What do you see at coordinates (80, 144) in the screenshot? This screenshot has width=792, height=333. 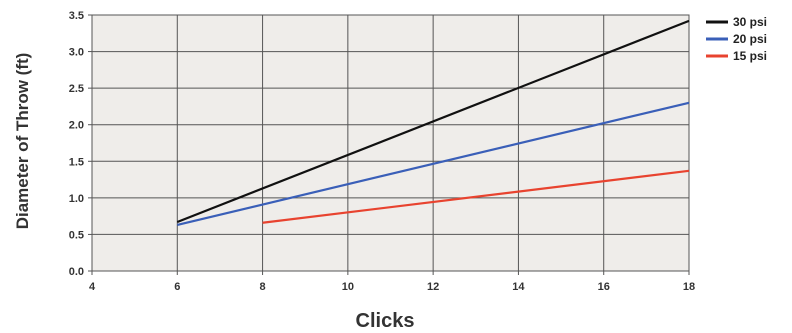 I see `y-axis-ticks: 0.0 0.5 1.0 1.5 2.0 2.5 3.0 3.5` at bounding box center [80, 144].